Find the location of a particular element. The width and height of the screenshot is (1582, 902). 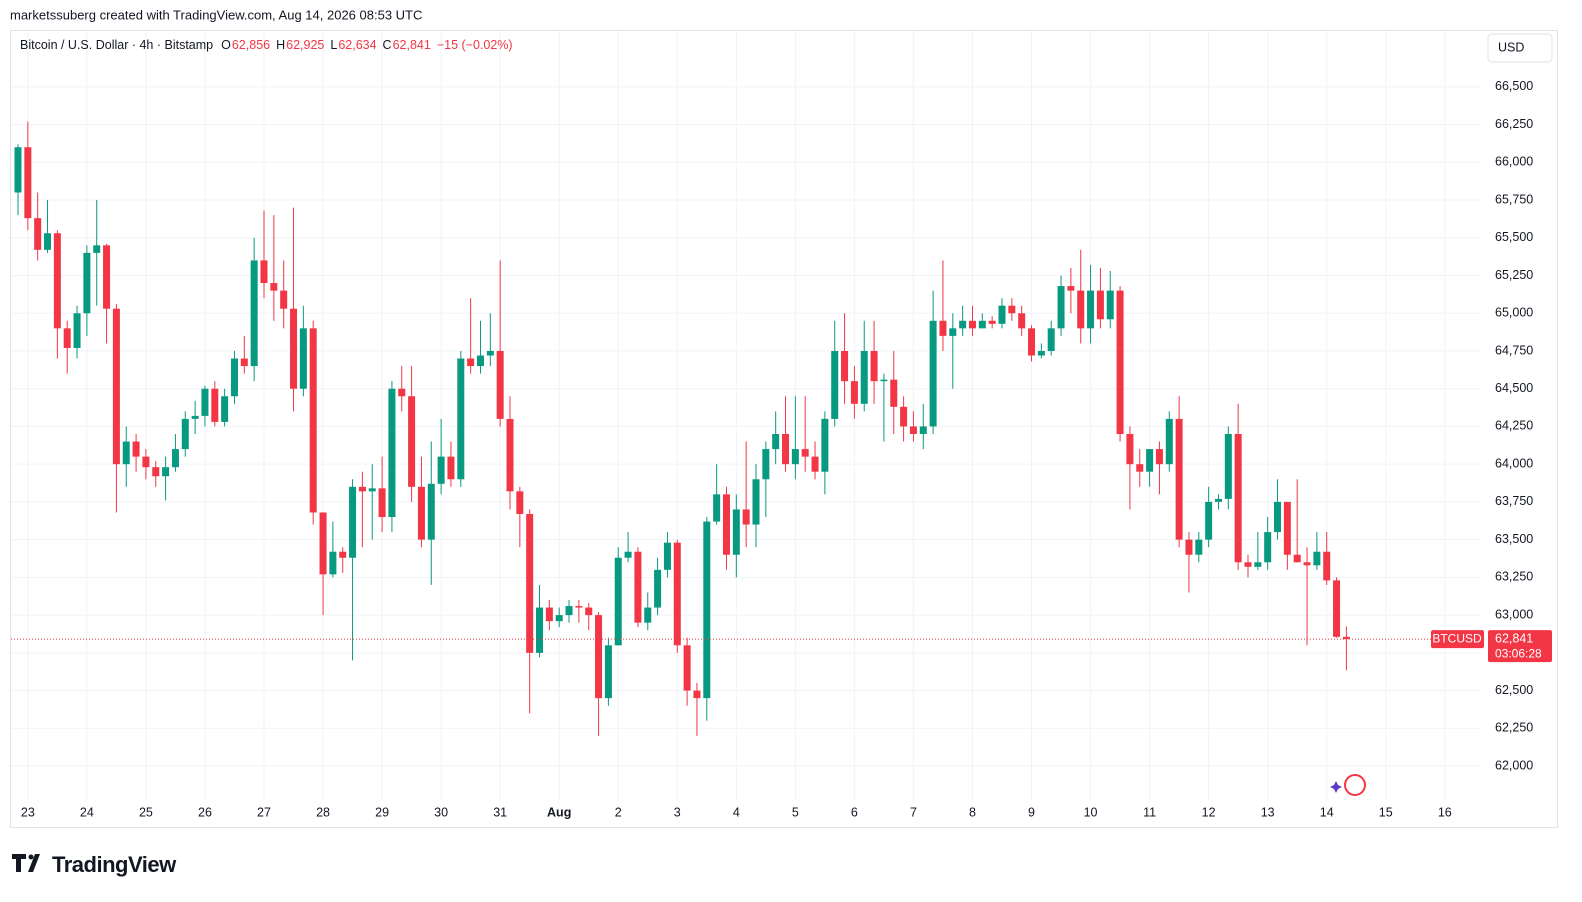

price-box is located at coordinates (1520, 646).